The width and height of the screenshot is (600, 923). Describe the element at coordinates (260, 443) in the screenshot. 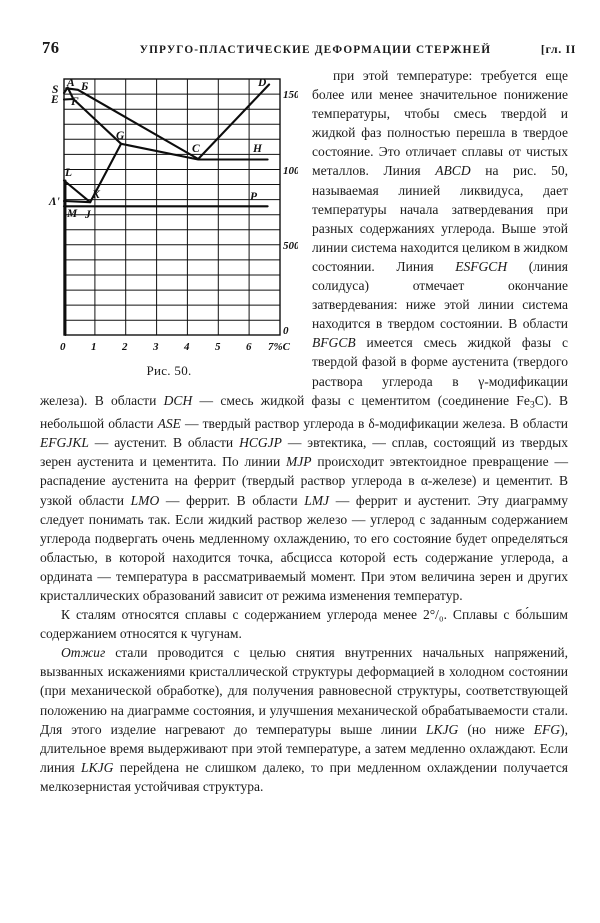

I see `term-hcgjp: HCGJP` at that location.